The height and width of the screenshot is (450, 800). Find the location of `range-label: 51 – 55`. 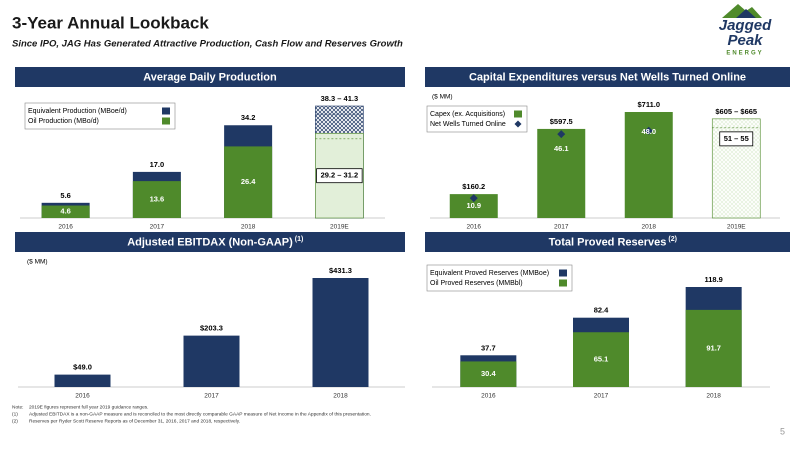

range-label: 51 – 55 is located at coordinates (736, 138).